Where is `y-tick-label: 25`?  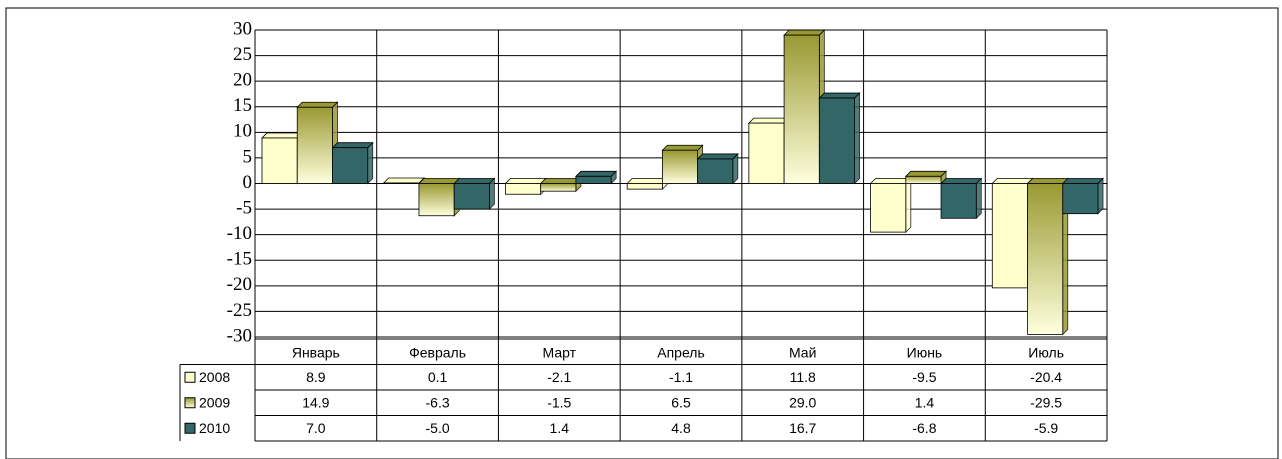 y-tick-label: 25 is located at coordinates (242, 54).